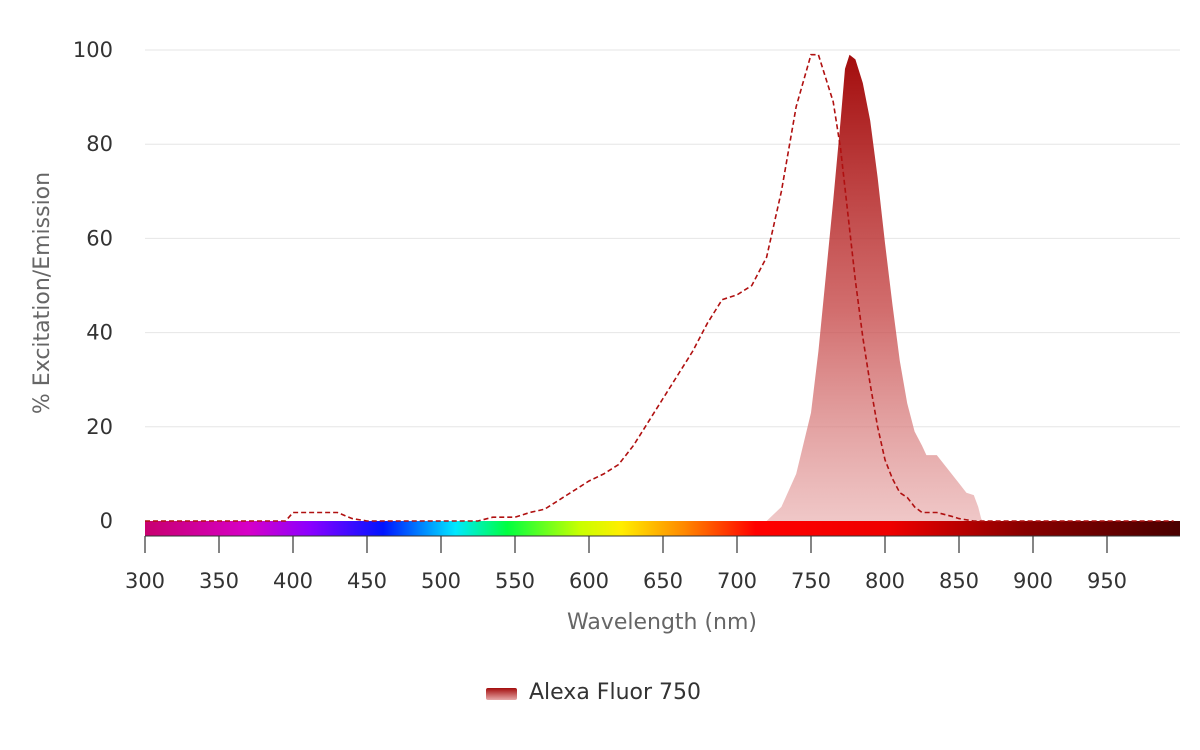 This screenshot has height=750, width=1200. I want to click on y-tick-label: 60, so click(99, 238).